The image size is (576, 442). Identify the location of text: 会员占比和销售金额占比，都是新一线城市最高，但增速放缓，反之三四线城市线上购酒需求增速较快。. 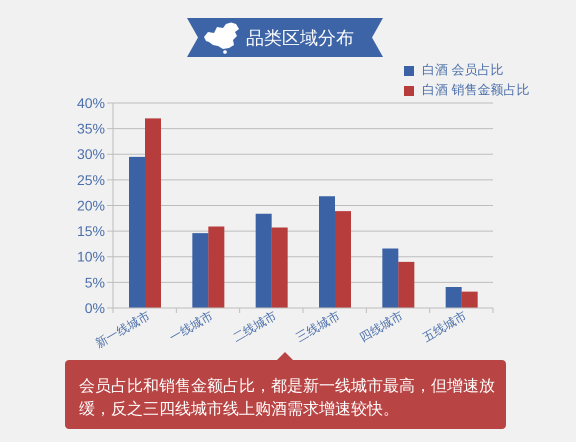
(287, 398).